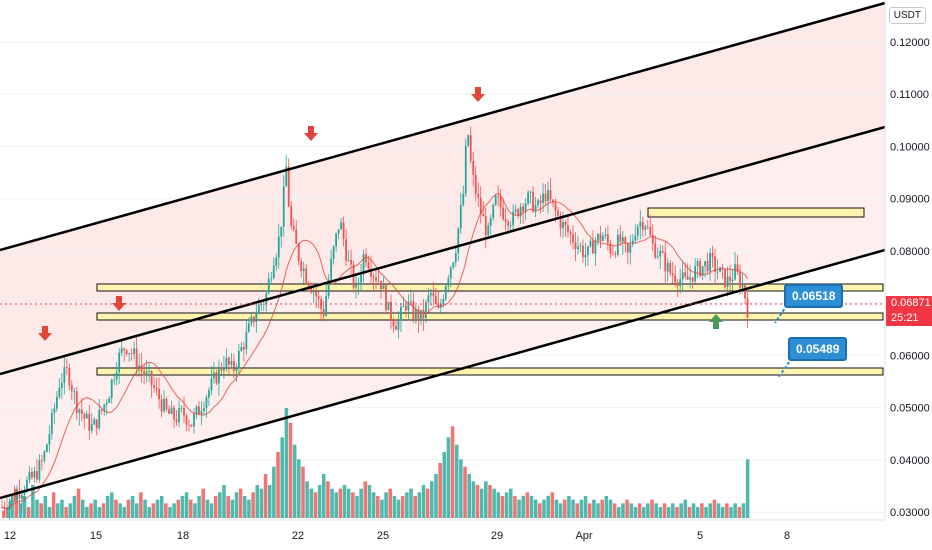 Image resolution: width=932 pixels, height=550 pixels. I want to click on y-tick-label: 0.08000, so click(910, 252).